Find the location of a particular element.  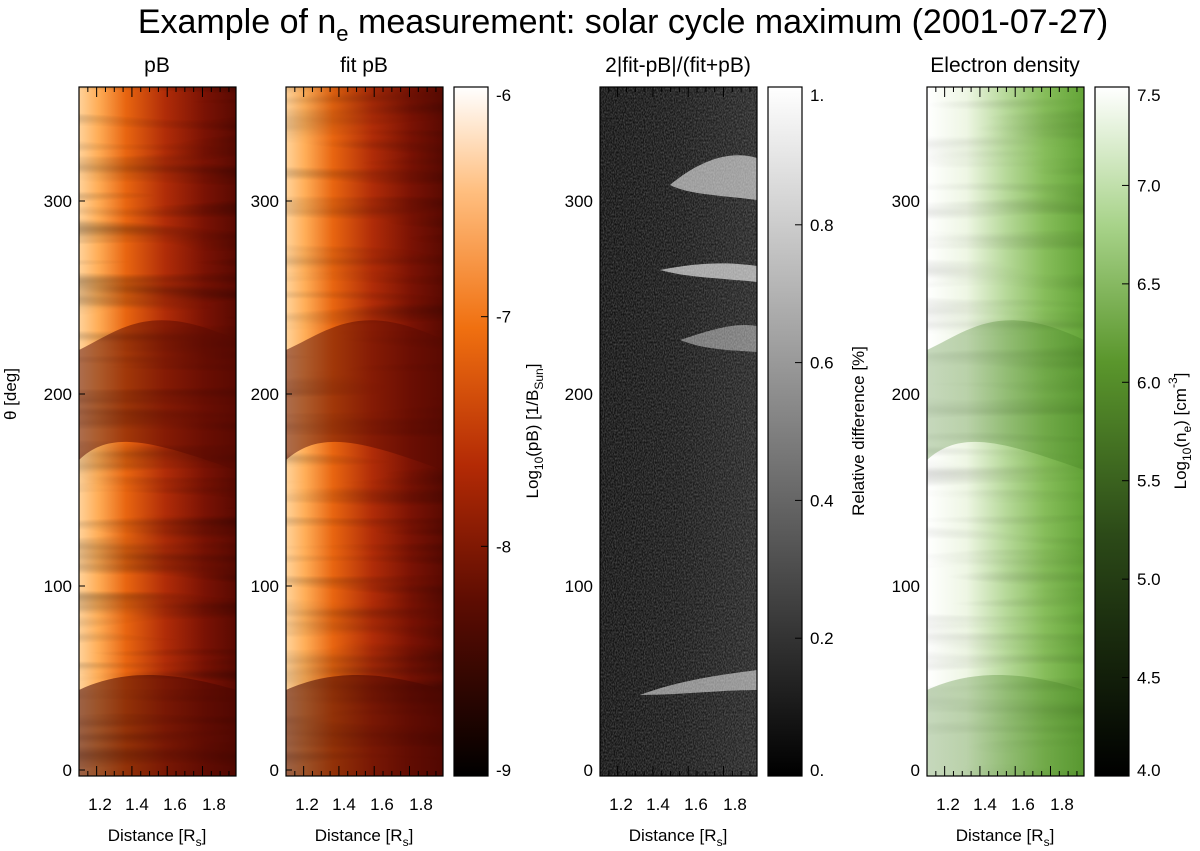

panel-fit-pb-frame is located at coordinates (364, 431).